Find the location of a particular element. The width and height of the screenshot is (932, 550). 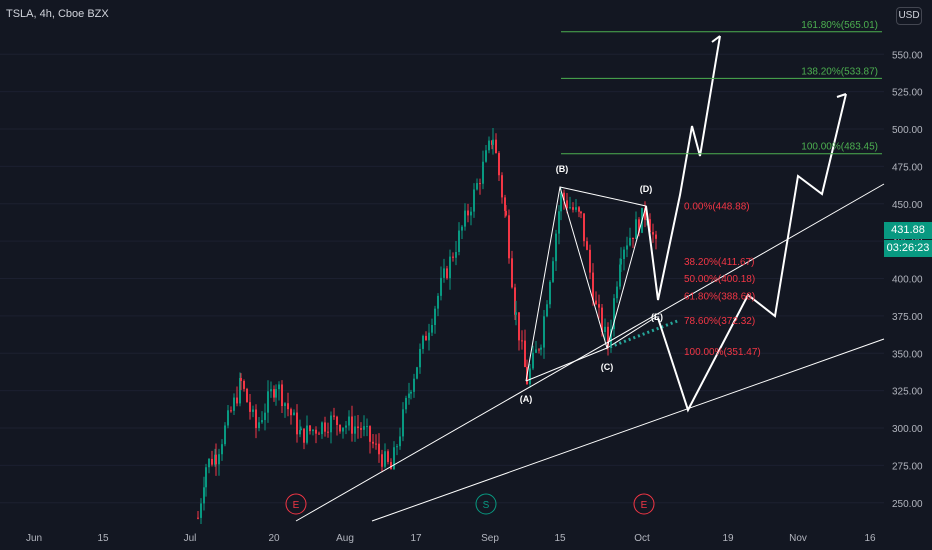

time-axis: Jun 15 Jul 20 Aug 17 Sep 15 Oct 19 Nov 16 is located at coordinates (451, 538).